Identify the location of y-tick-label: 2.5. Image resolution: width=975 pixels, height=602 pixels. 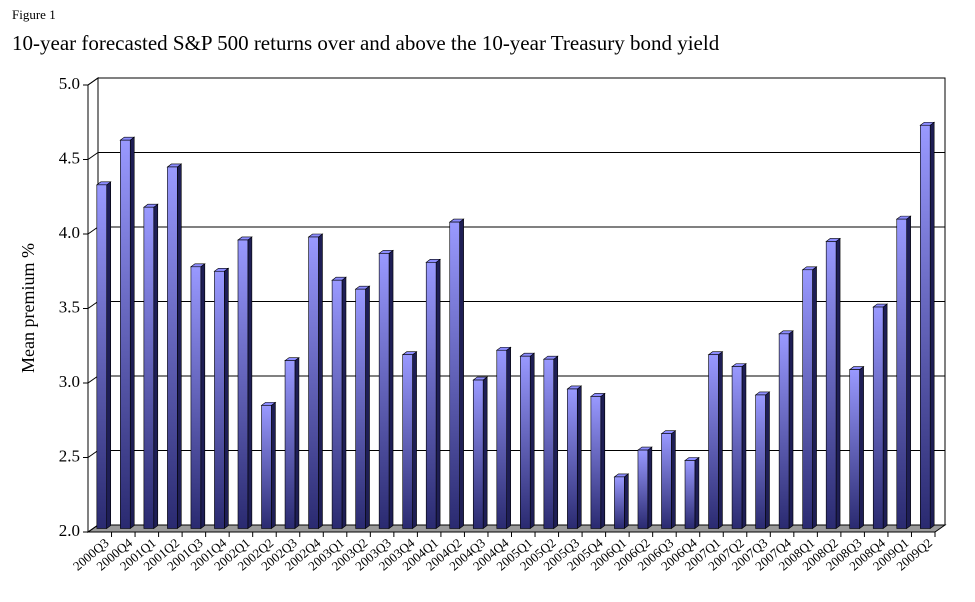
(69, 455).